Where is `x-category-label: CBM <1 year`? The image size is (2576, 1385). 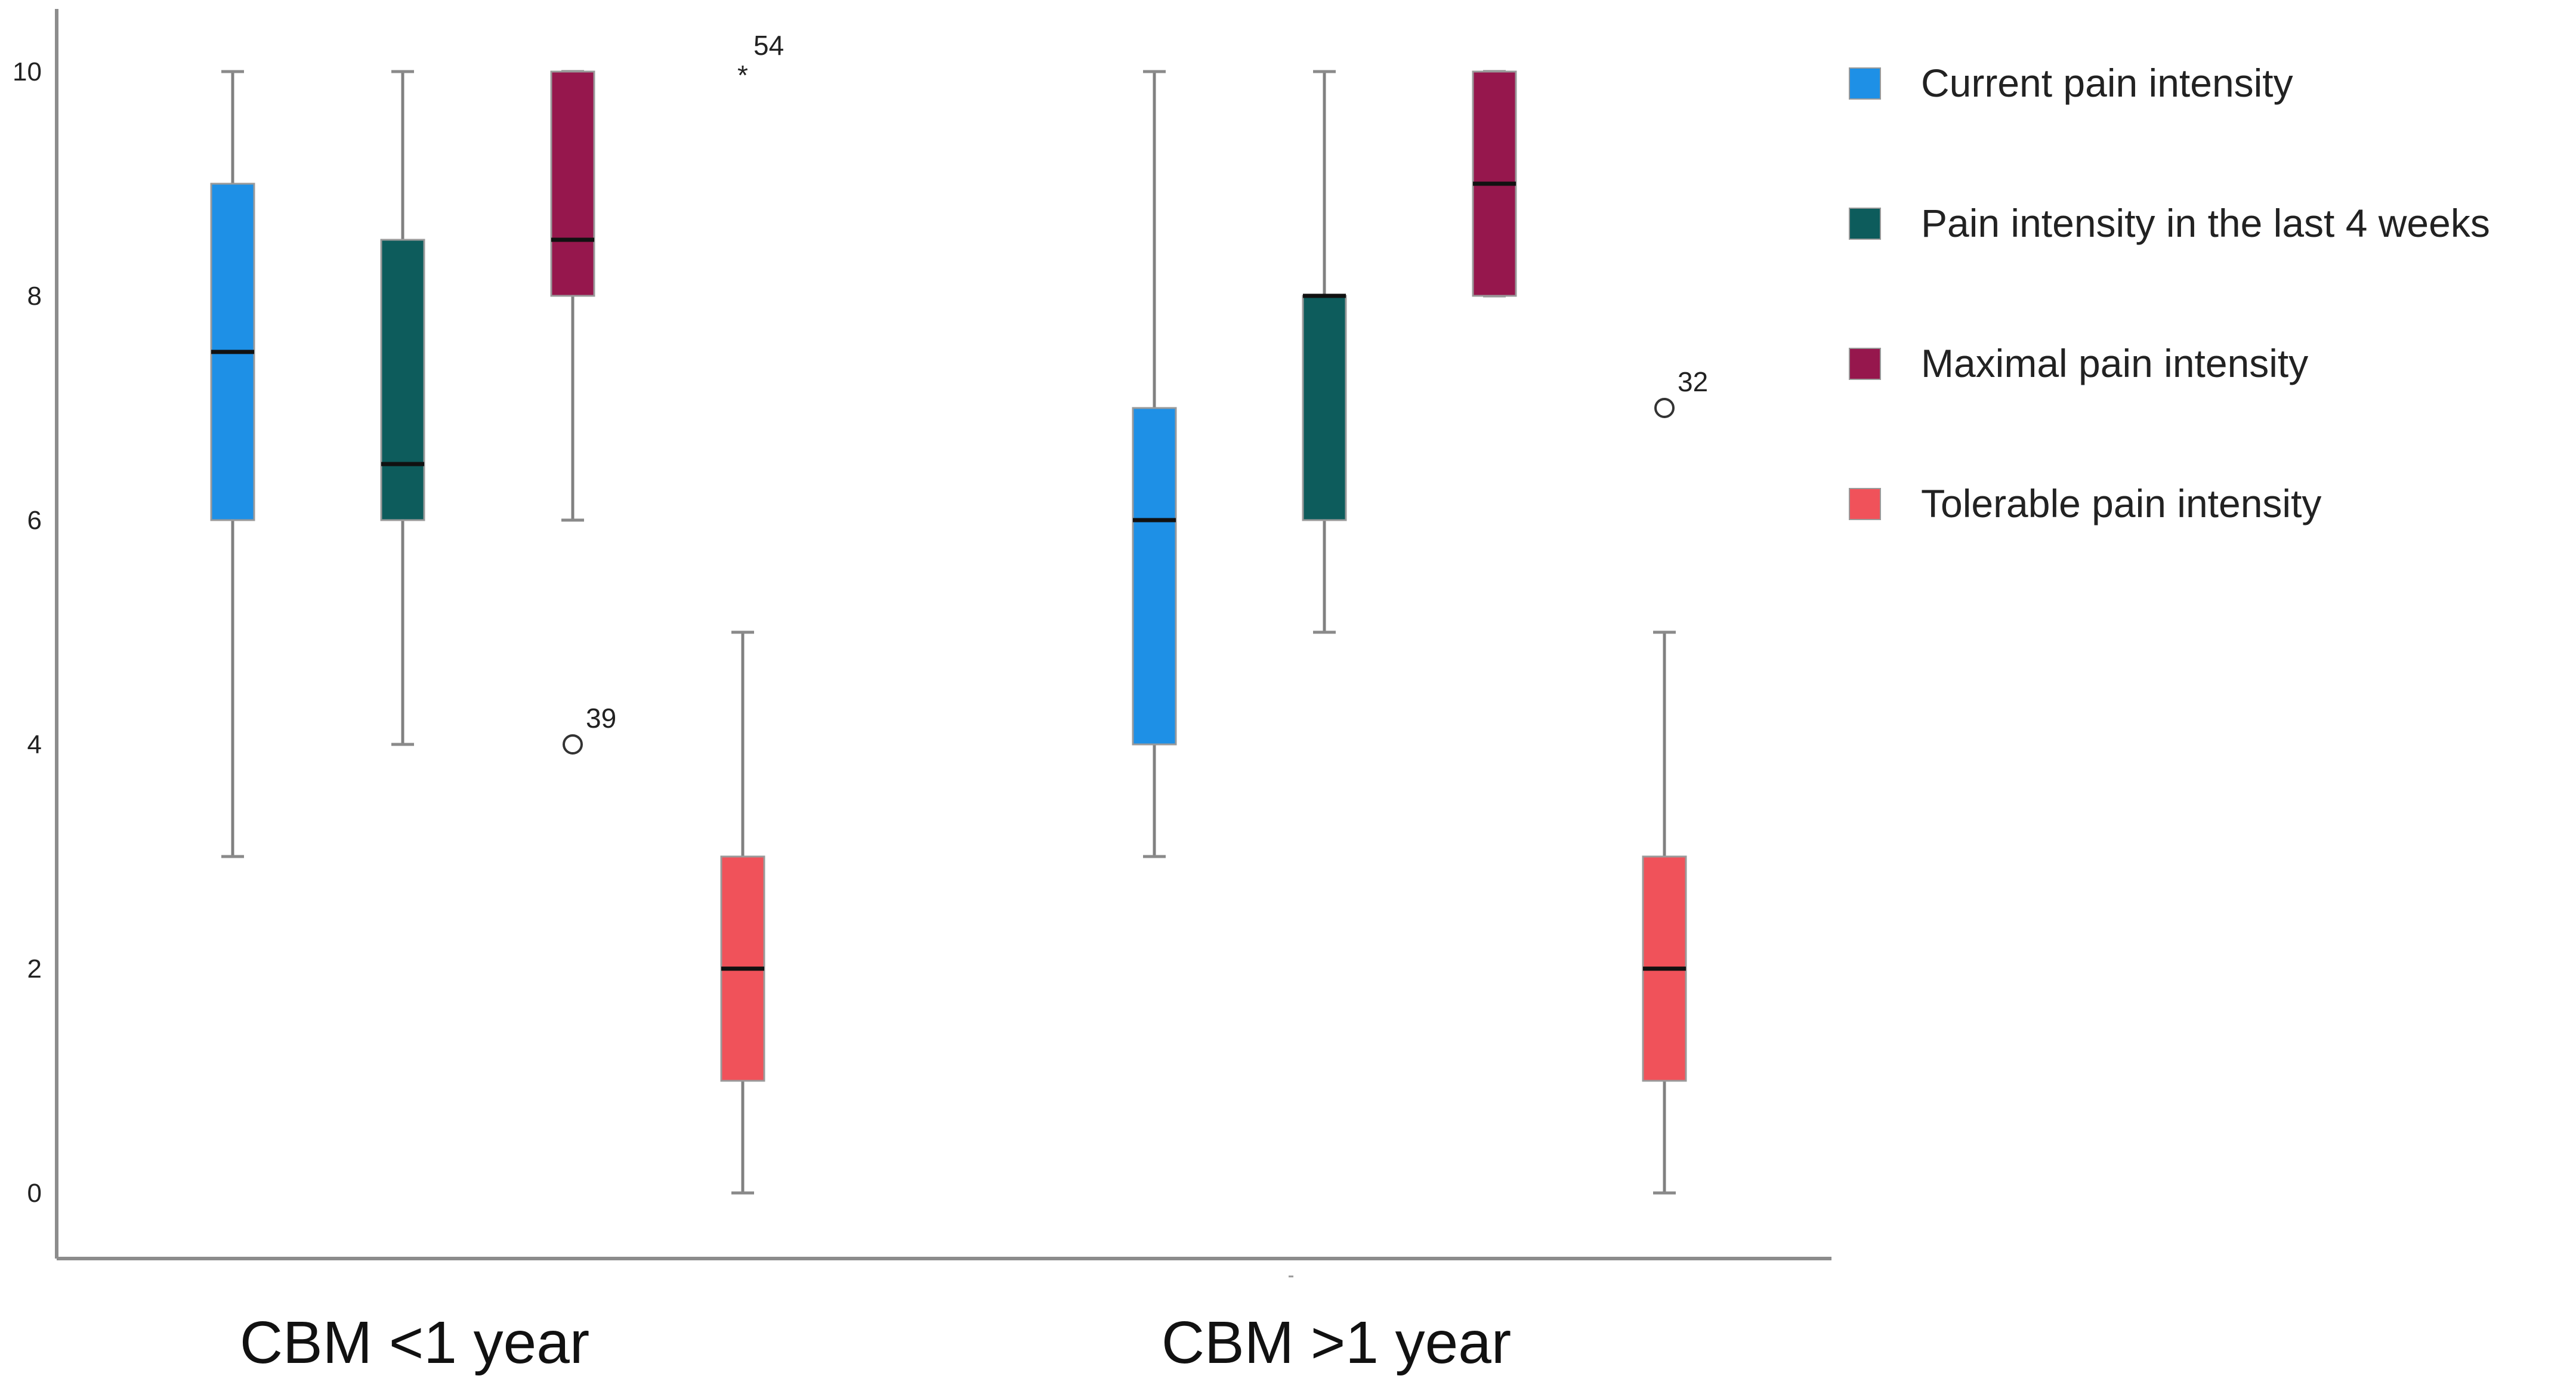
x-category-label: CBM <1 year is located at coordinates (414, 1342).